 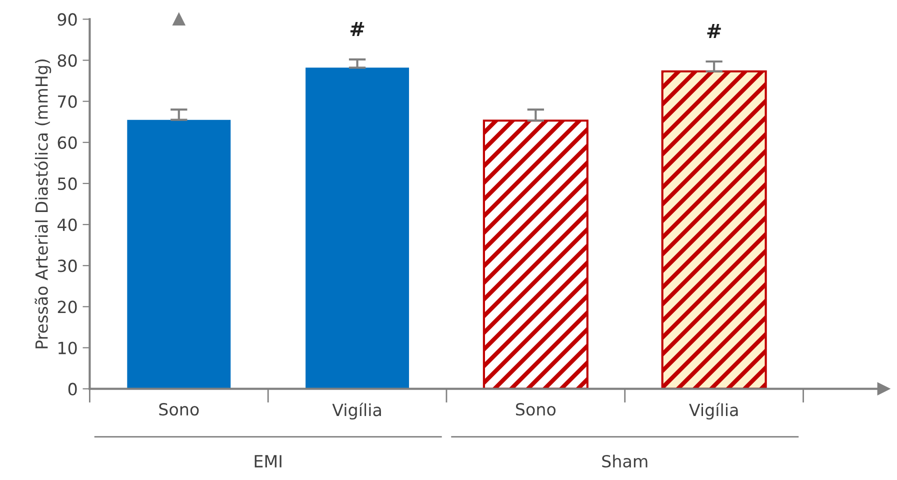 What do you see at coordinates (67, 19) in the screenshot?
I see `y-tick-label: 90` at bounding box center [67, 19].